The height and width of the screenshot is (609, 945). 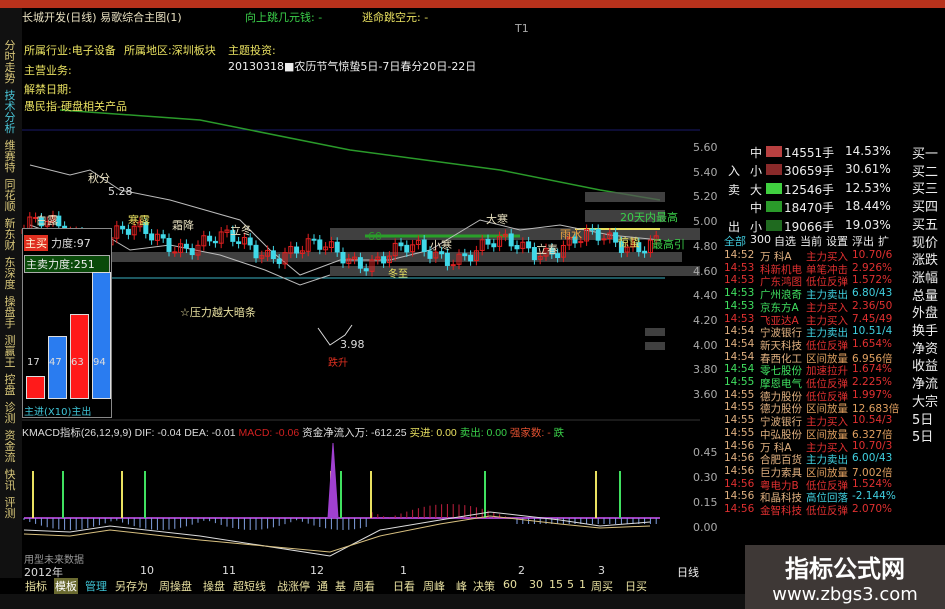 What do you see at coordinates (874, 496) in the screenshot?
I see `radar-cell: -2.144%` at bounding box center [874, 496].